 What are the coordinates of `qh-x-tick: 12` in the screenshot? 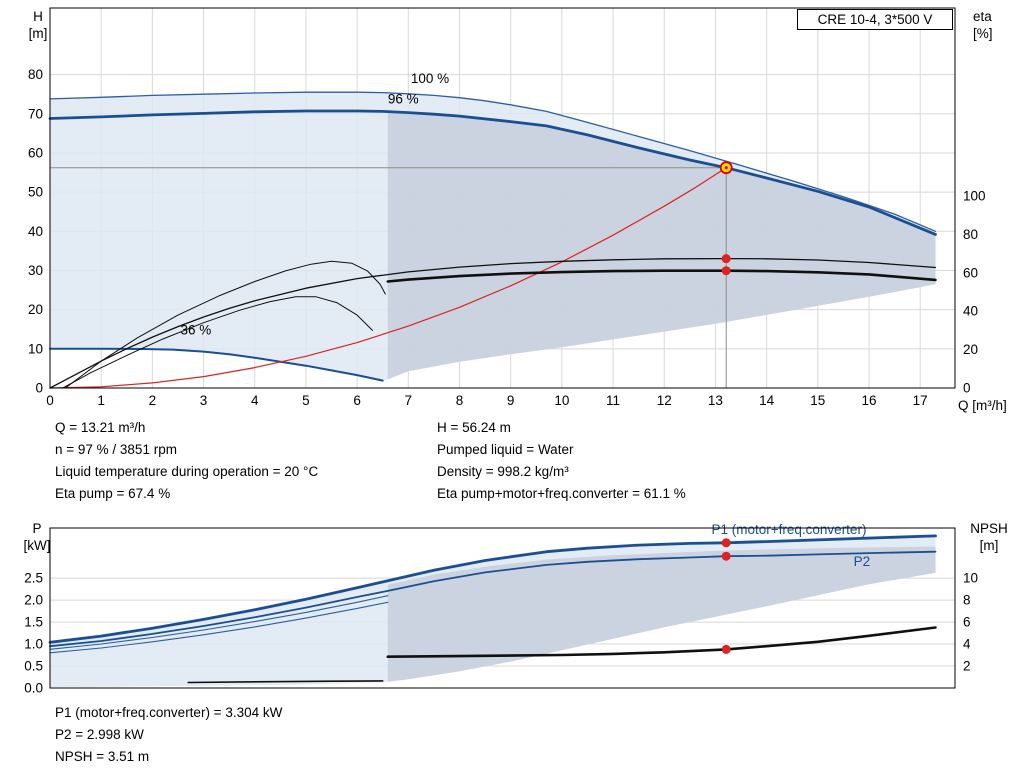 It's located at (664, 400).